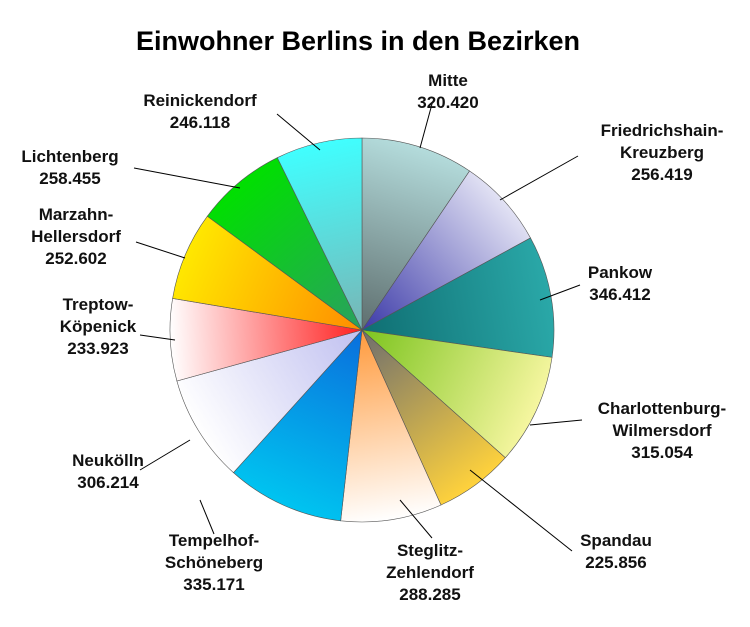  I want to click on slice-value: 256.419, so click(661, 174).